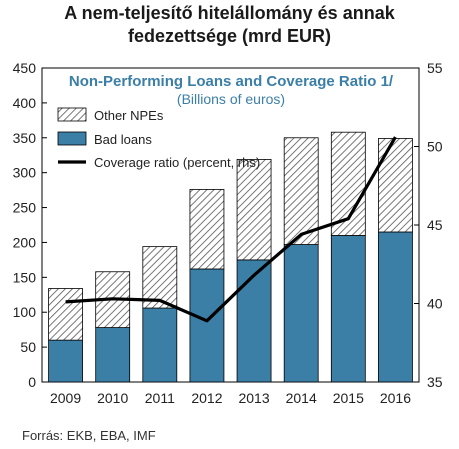 The height and width of the screenshot is (449, 459). I want to click on bar-bad-loans-2011, so click(160, 345).